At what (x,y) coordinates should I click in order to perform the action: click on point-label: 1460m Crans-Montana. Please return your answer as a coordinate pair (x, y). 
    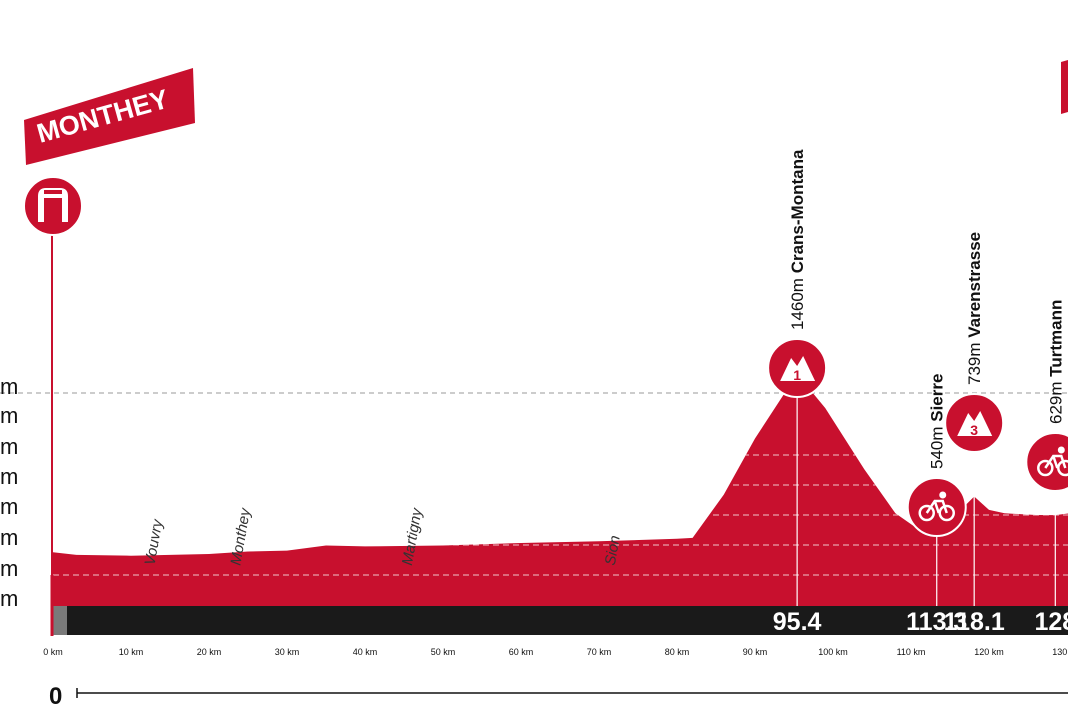
    Looking at the image, I should click on (797, 239).